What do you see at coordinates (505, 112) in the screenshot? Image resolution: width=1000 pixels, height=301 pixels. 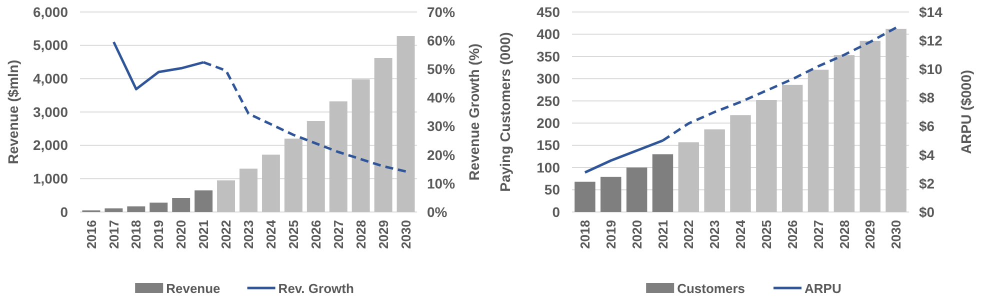 I see `y-axis-title: Paying Customers (000)` at bounding box center [505, 112].